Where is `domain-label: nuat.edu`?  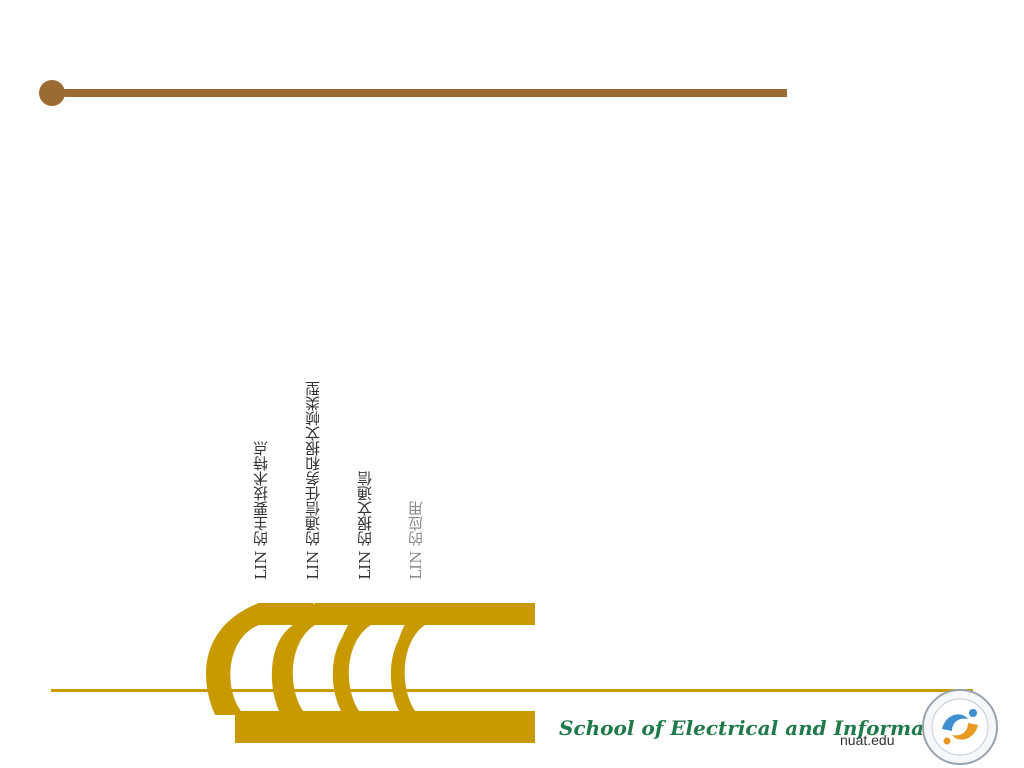
domain-label: nuat.edu is located at coordinates (867, 740).